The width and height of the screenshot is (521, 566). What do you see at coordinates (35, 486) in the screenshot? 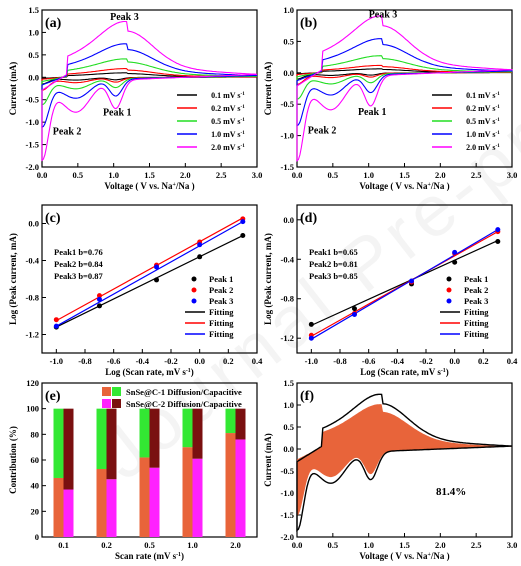
I see `panel-e-ytick-label: 40` at bounding box center [35, 486].